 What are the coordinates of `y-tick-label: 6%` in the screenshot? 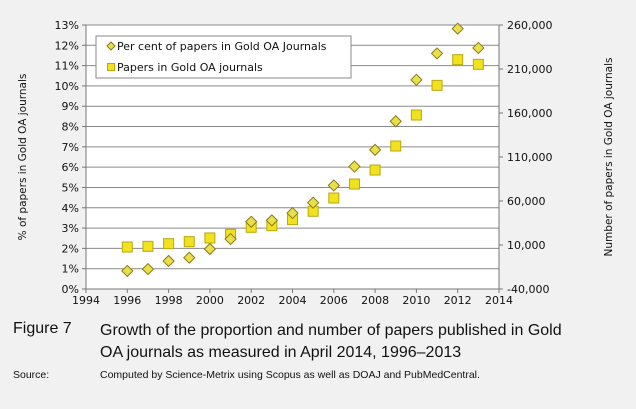 It's located at (70, 167).